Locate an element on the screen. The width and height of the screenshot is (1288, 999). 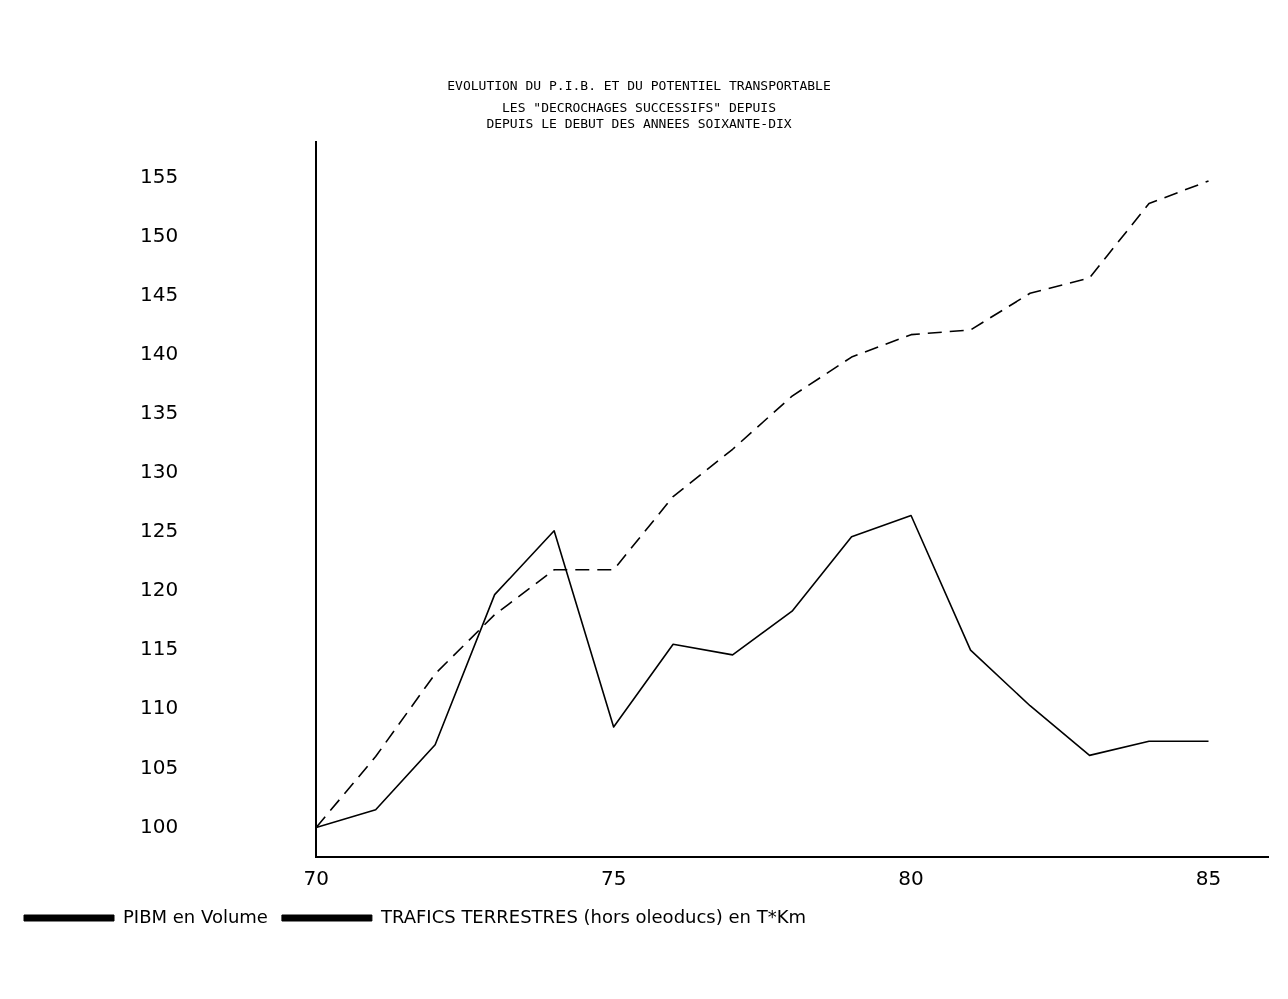
chart-title: EVOLUTION DU P.I.B. ET DU POTENTIEL TRANSPORTABLE is located at coordinates (639, 86).